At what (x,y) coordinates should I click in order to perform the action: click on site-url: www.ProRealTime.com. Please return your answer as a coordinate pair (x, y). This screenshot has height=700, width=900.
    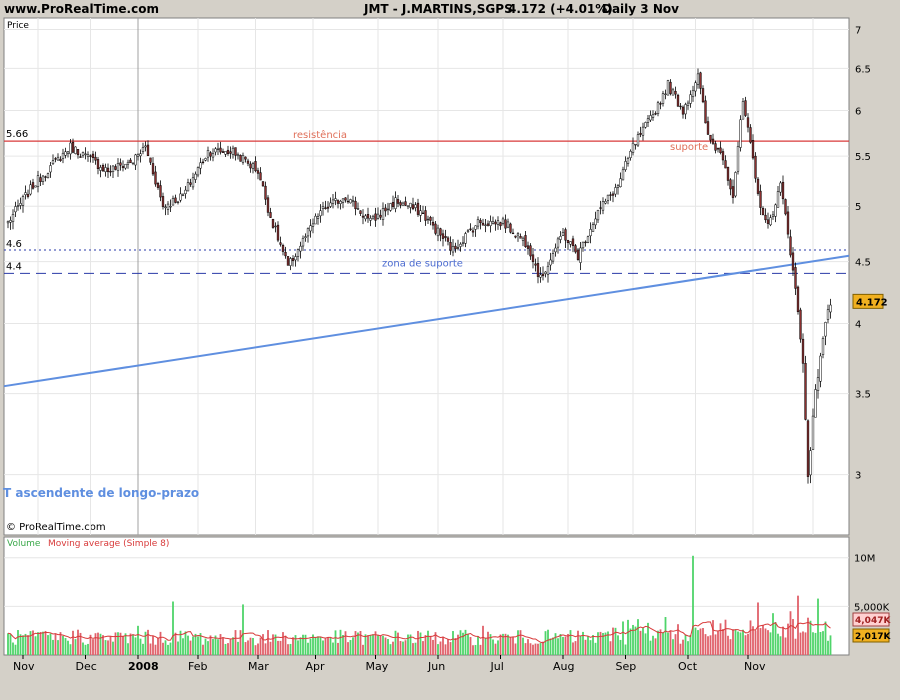
    Looking at the image, I should click on (81, 9).